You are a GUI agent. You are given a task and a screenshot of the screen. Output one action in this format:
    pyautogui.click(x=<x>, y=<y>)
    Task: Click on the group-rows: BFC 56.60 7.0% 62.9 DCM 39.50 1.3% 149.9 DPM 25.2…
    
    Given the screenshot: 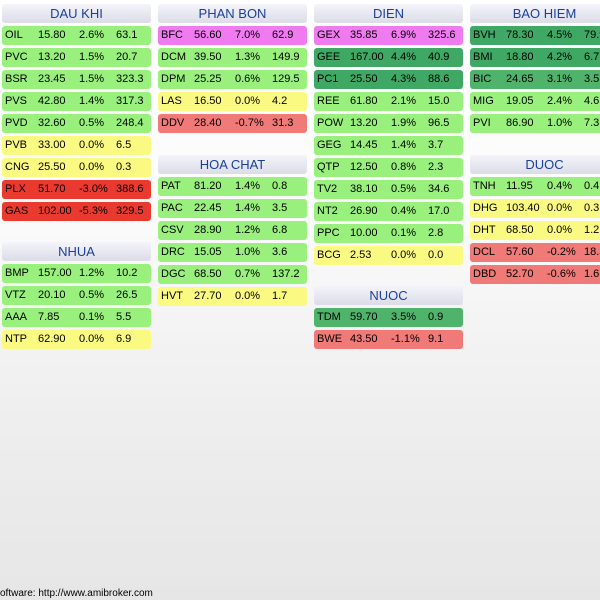 What is the action you would take?
    pyautogui.click(x=232, y=79)
    